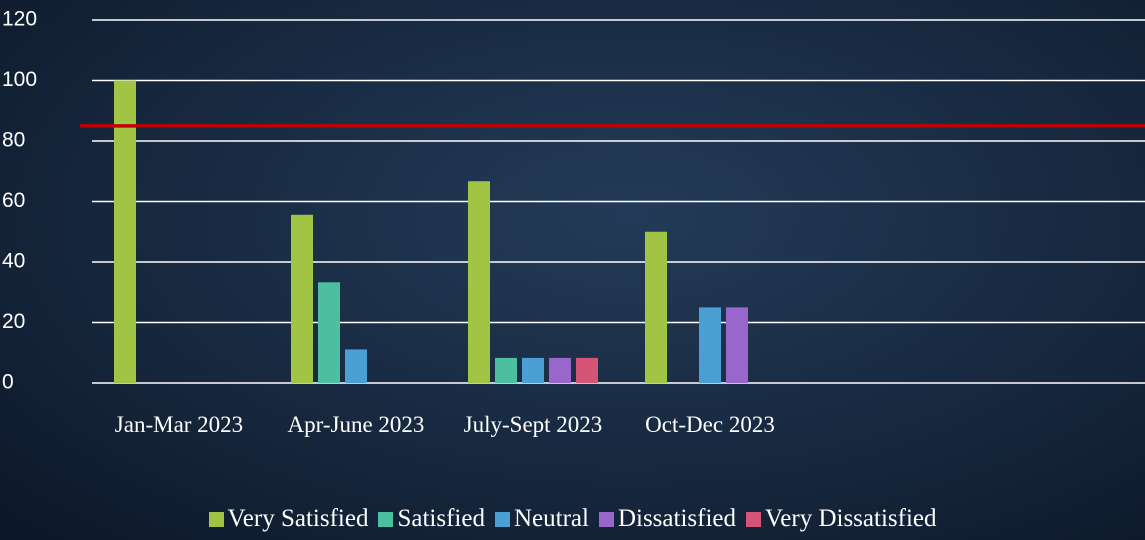 The image size is (1145, 540). What do you see at coordinates (356, 424) in the screenshot?
I see `x-tick-label: Apr-June 2023` at bounding box center [356, 424].